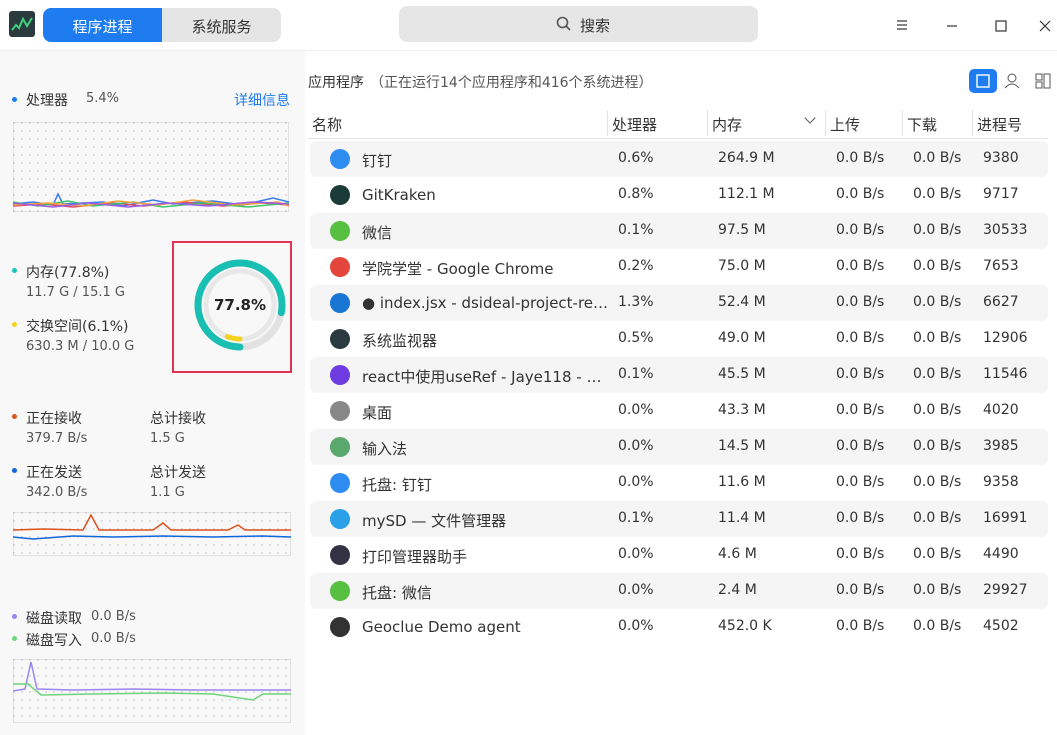 The height and width of the screenshot is (735, 1057). What do you see at coordinates (742, 410) in the screenshot?
I see `cell: 43.3 M` at bounding box center [742, 410].